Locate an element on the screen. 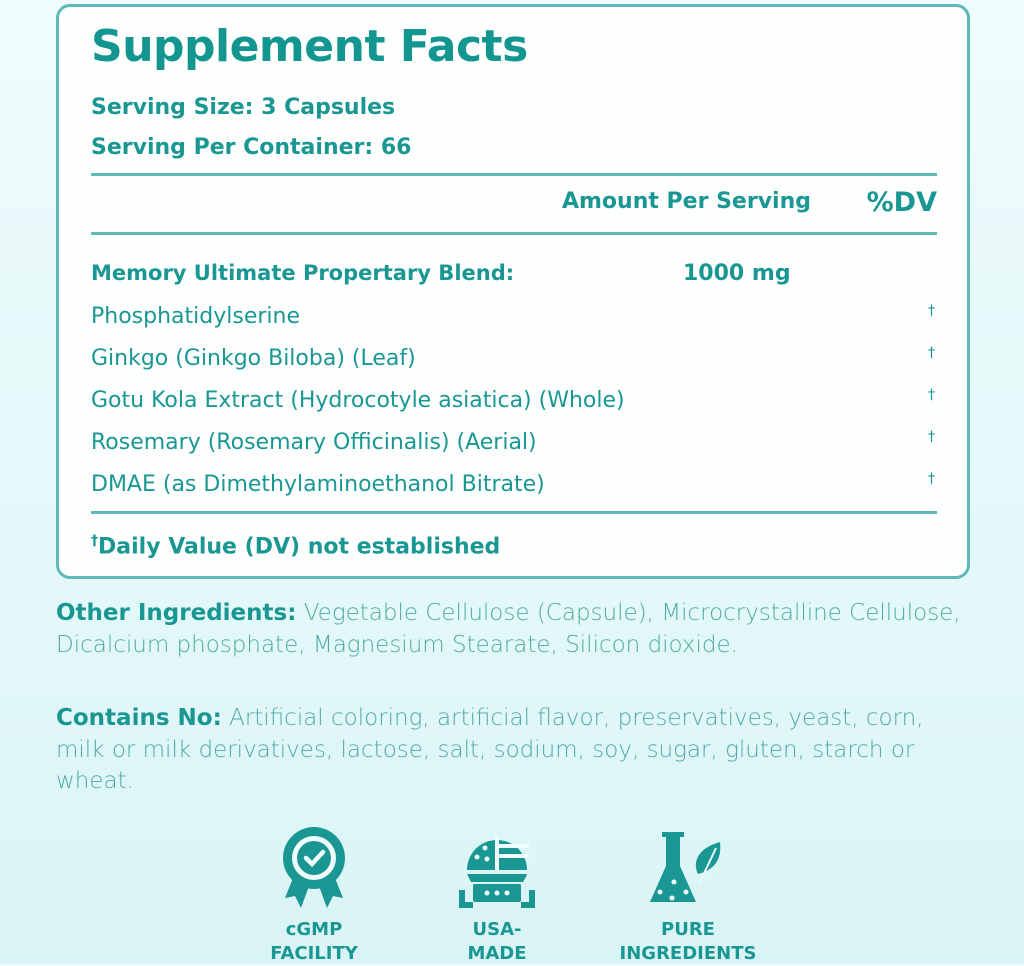 The width and height of the screenshot is (1024, 966). ingredient-row: Rosemary (Rosemary Officinalis) (Aerial) is located at coordinates (314, 442).